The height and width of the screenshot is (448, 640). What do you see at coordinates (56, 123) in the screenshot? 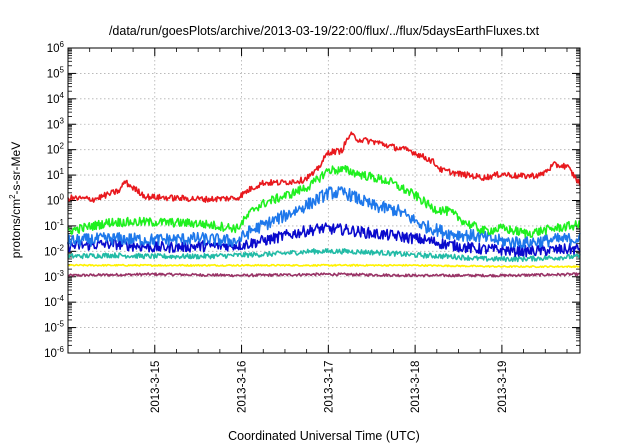
I see `y-tick-label: 10³` at bounding box center [56, 123].